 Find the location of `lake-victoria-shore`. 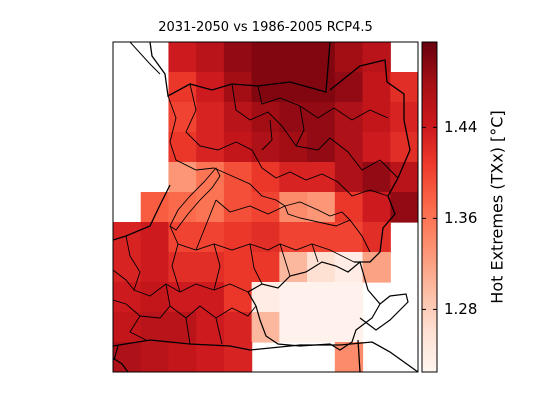

lake-victoria-shore is located at coordinates (314, 305).